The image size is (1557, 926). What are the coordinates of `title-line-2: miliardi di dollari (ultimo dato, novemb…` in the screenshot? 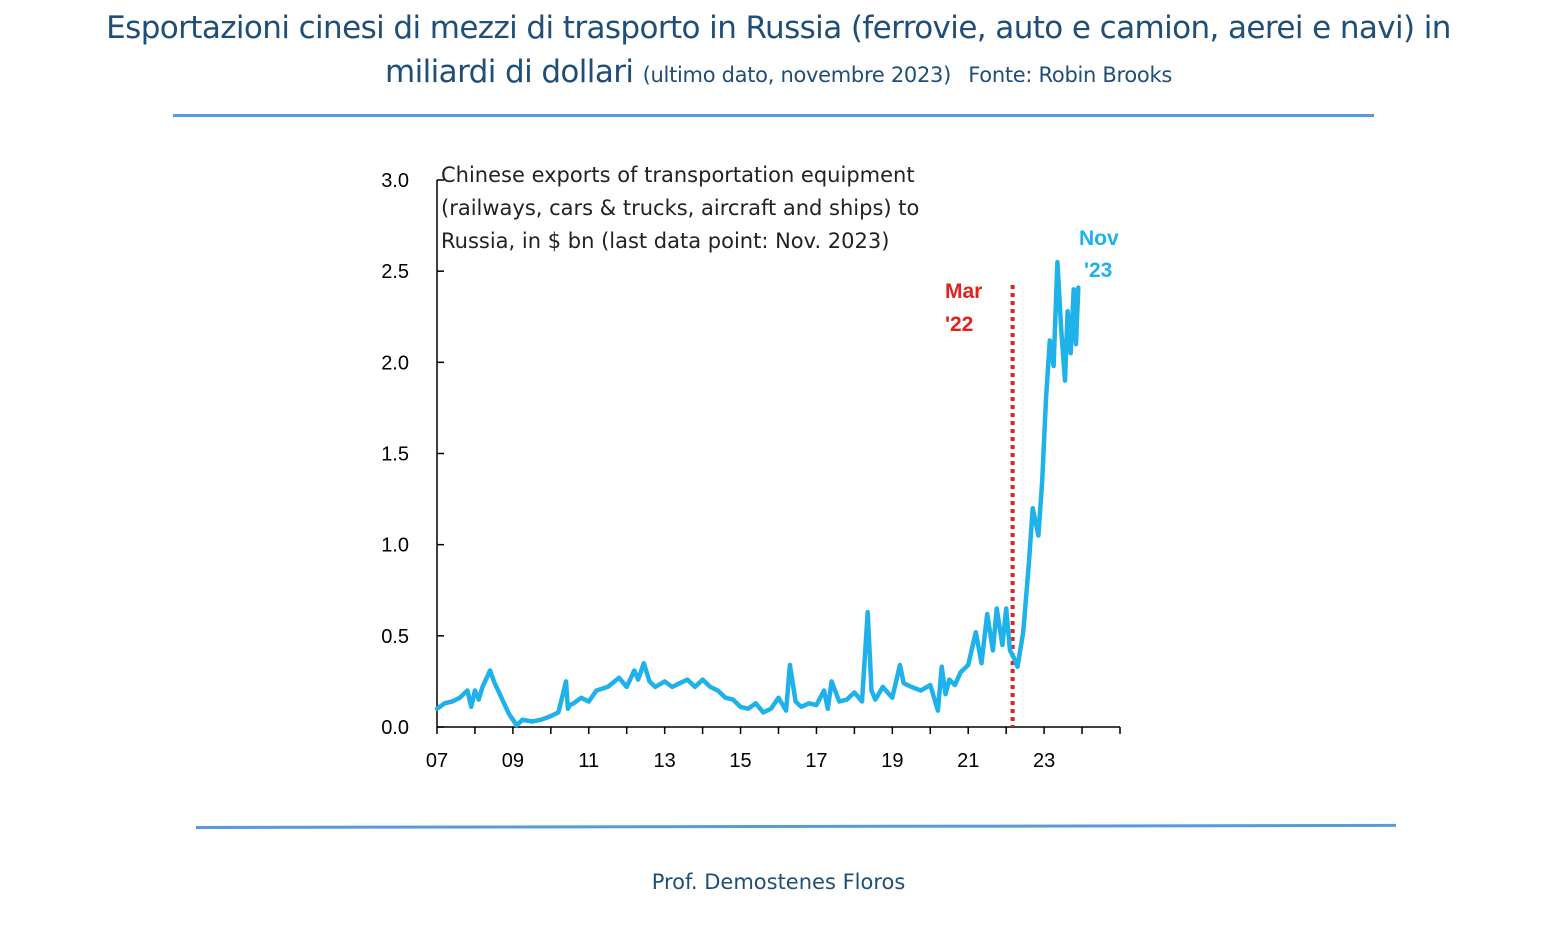 It's located at (778, 73).